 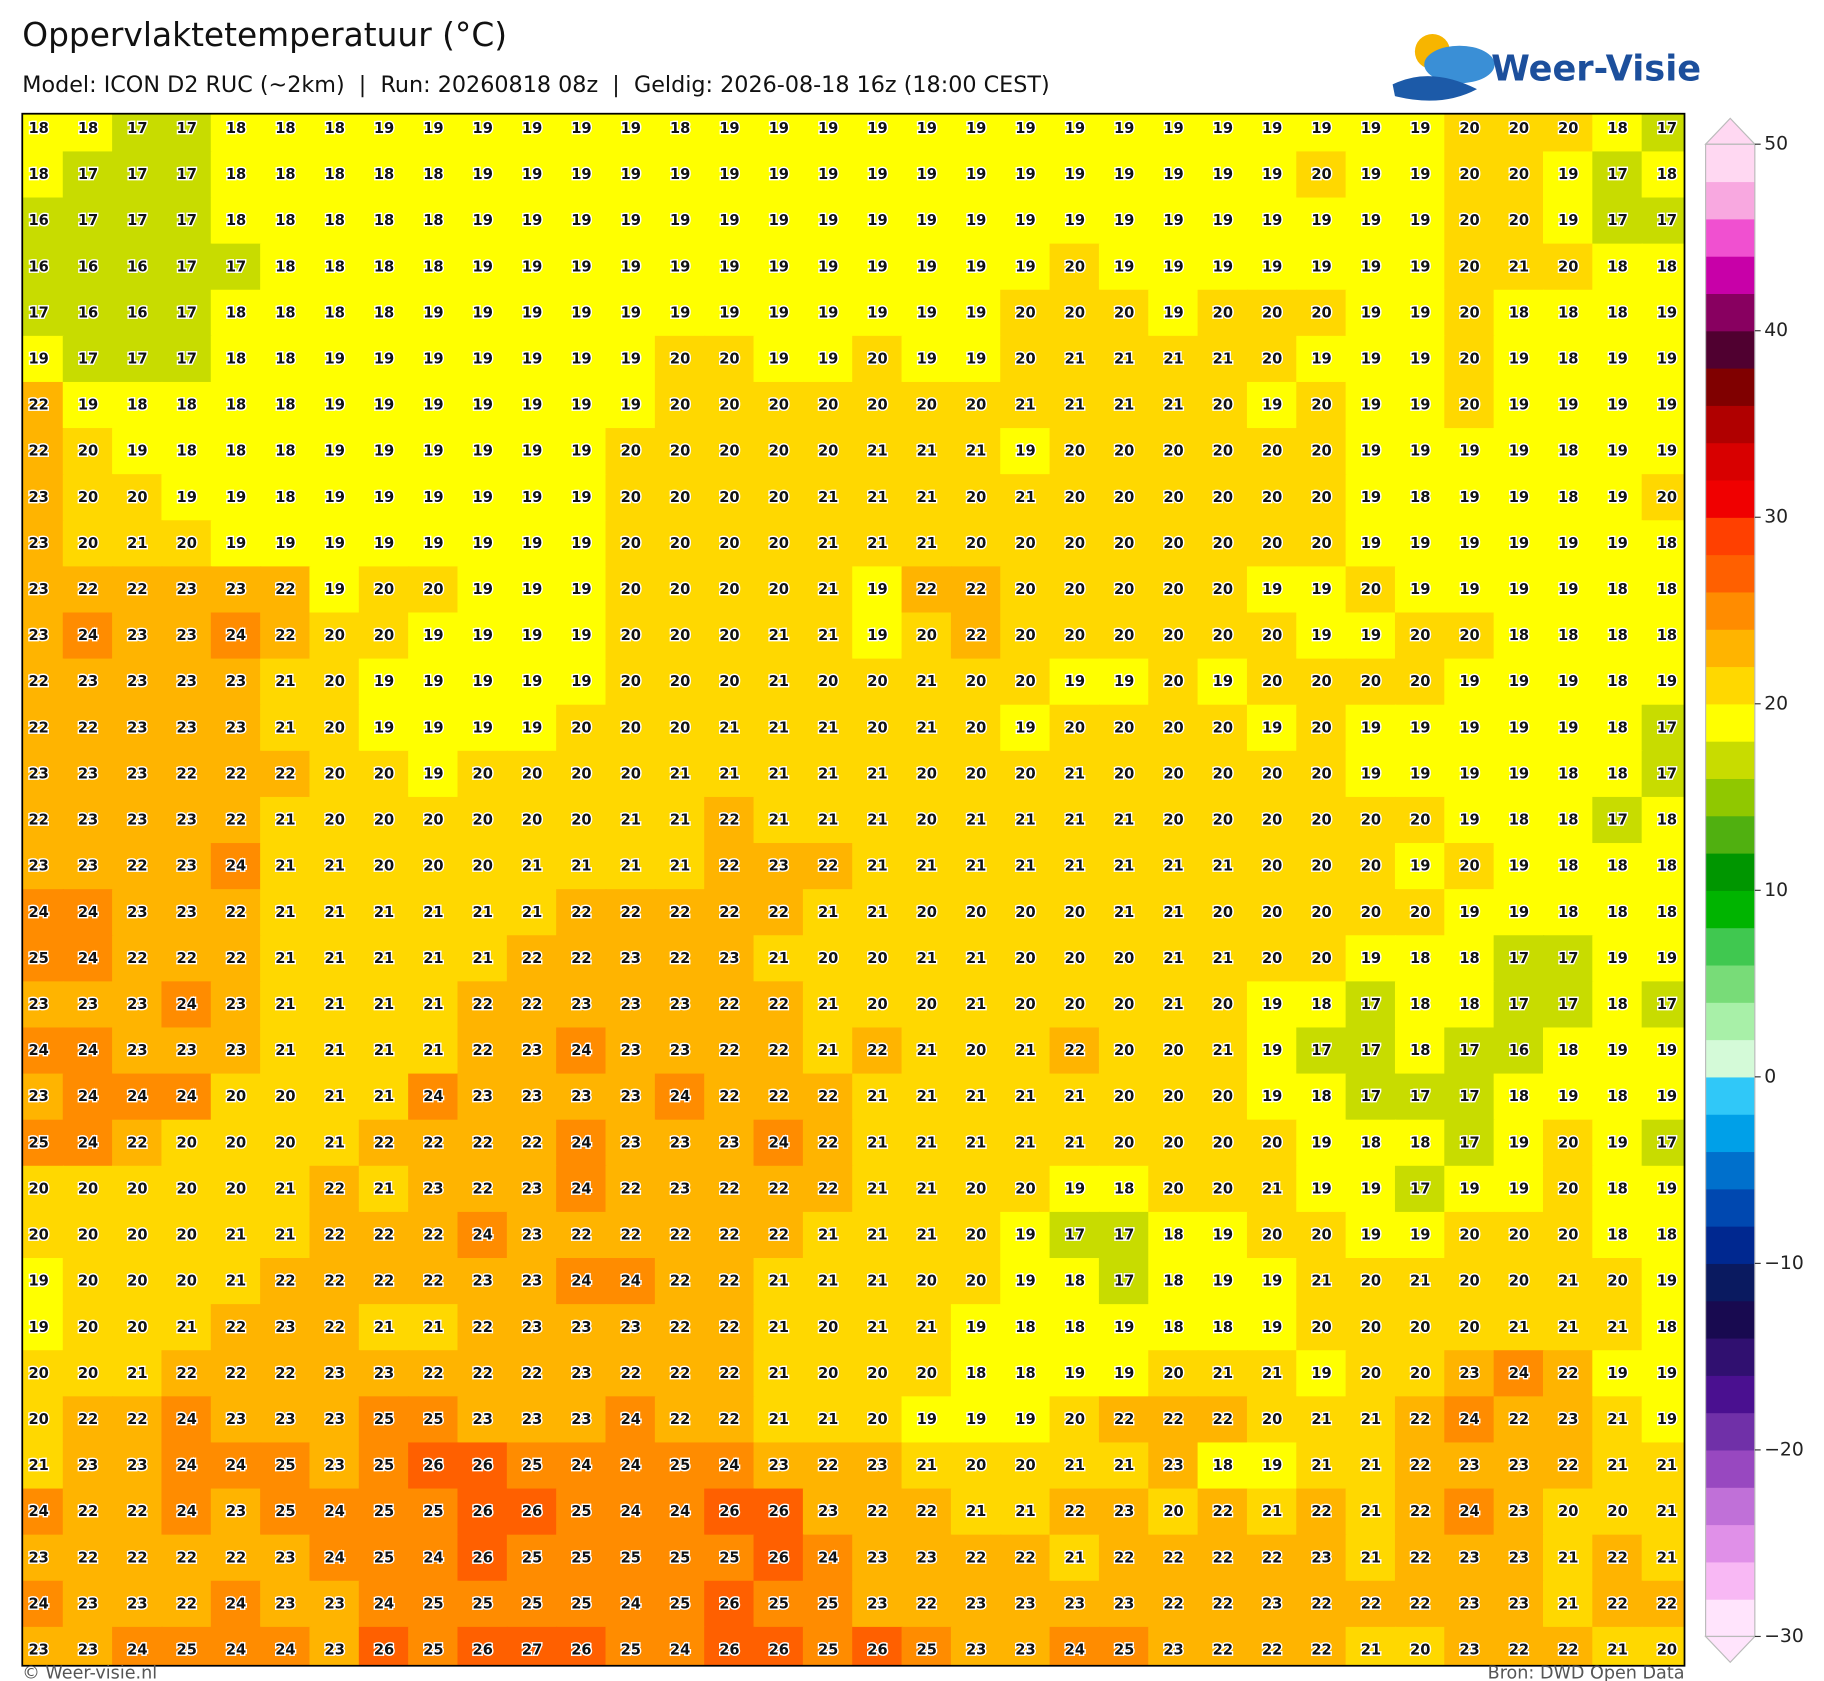 I want to click on temperature-value: 26, so click(x=779, y=1557).